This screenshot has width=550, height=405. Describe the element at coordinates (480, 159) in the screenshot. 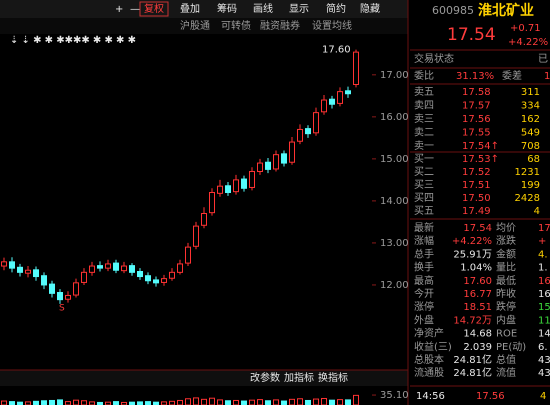

I see `book-price: 17.53↑` at that location.